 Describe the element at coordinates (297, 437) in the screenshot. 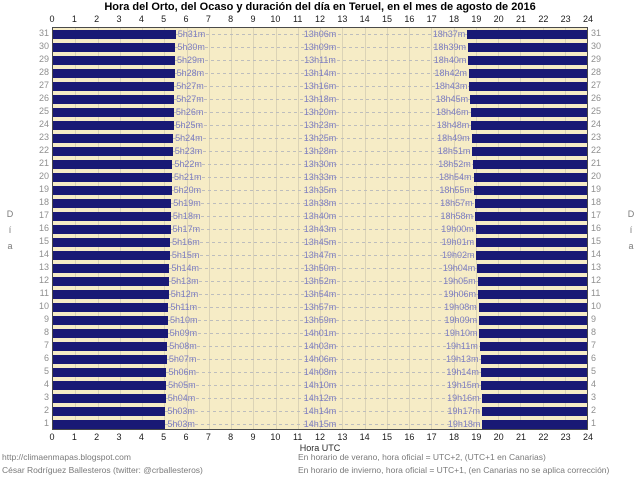

I see `x-tick-label: 11` at that location.